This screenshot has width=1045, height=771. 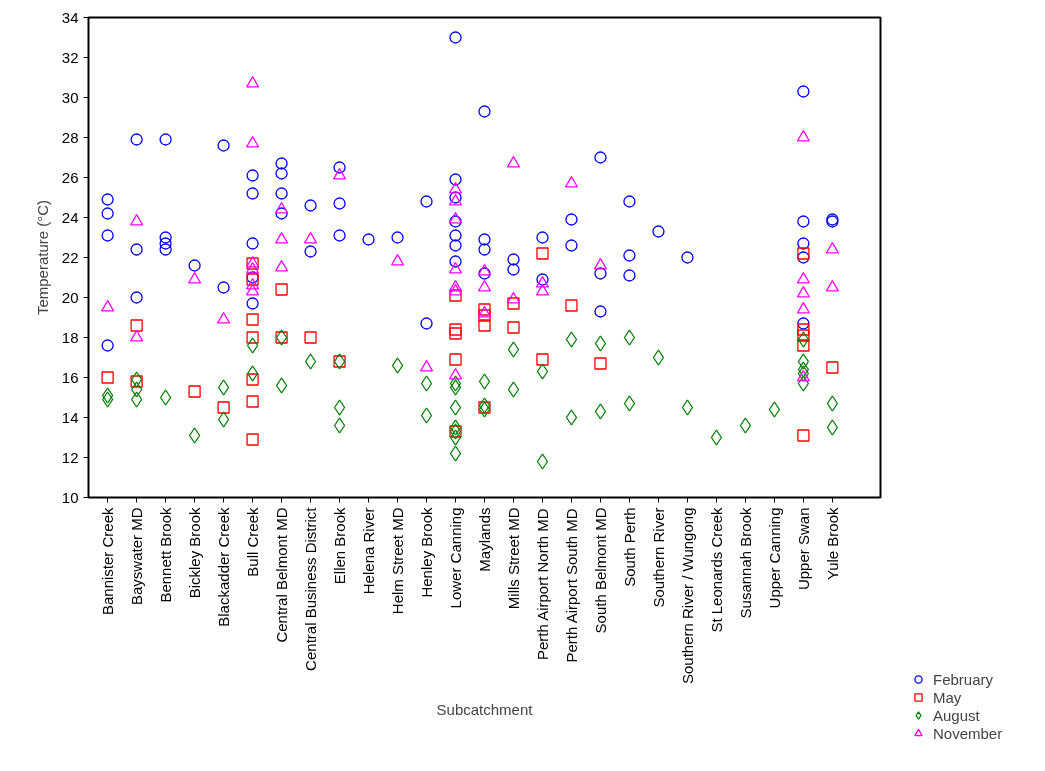 What do you see at coordinates (745, 563) in the screenshot?
I see `x-tick-label: Susannah Brook` at bounding box center [745, 563].